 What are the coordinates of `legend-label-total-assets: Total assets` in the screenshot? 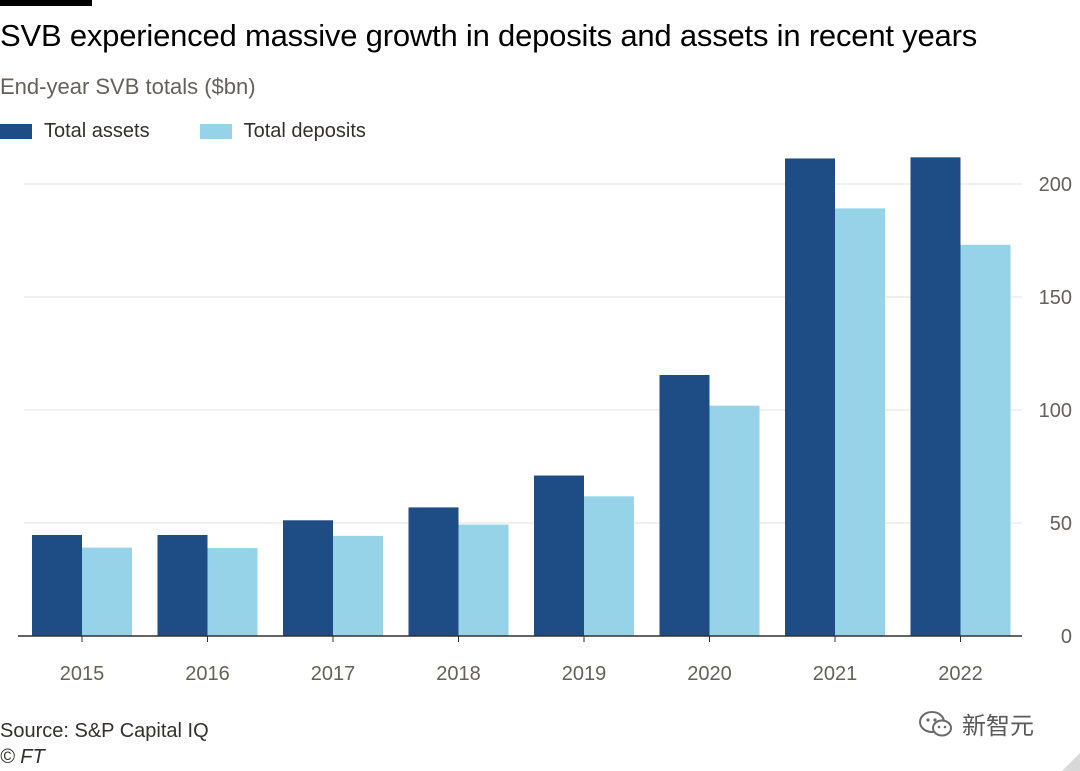 It's located at (97, 131).